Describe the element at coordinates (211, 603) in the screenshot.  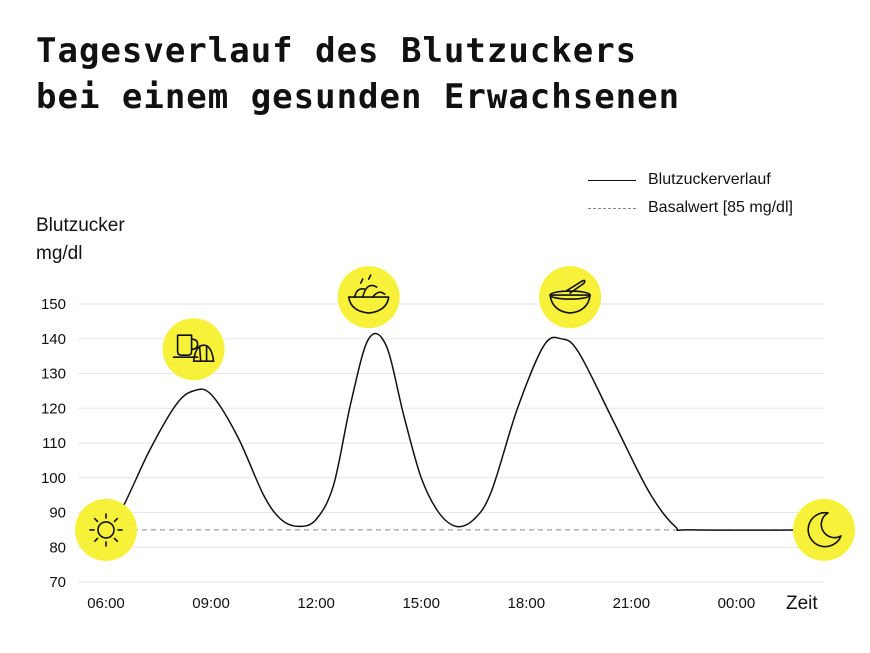
I see `x-tick-label: 09:00` at that location.